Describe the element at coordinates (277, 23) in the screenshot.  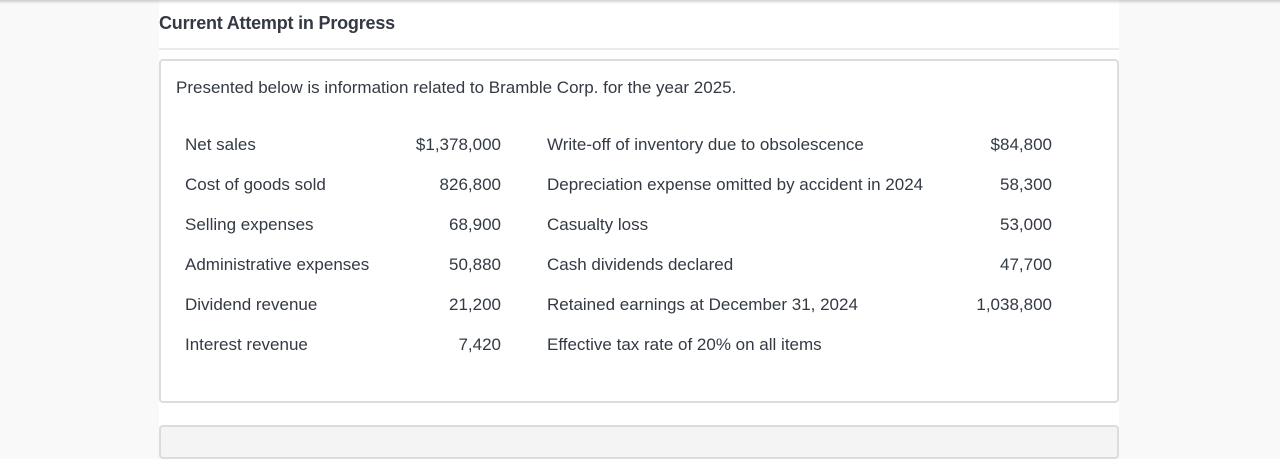
I see `page-title: Current Attempt in Progress` at that location.